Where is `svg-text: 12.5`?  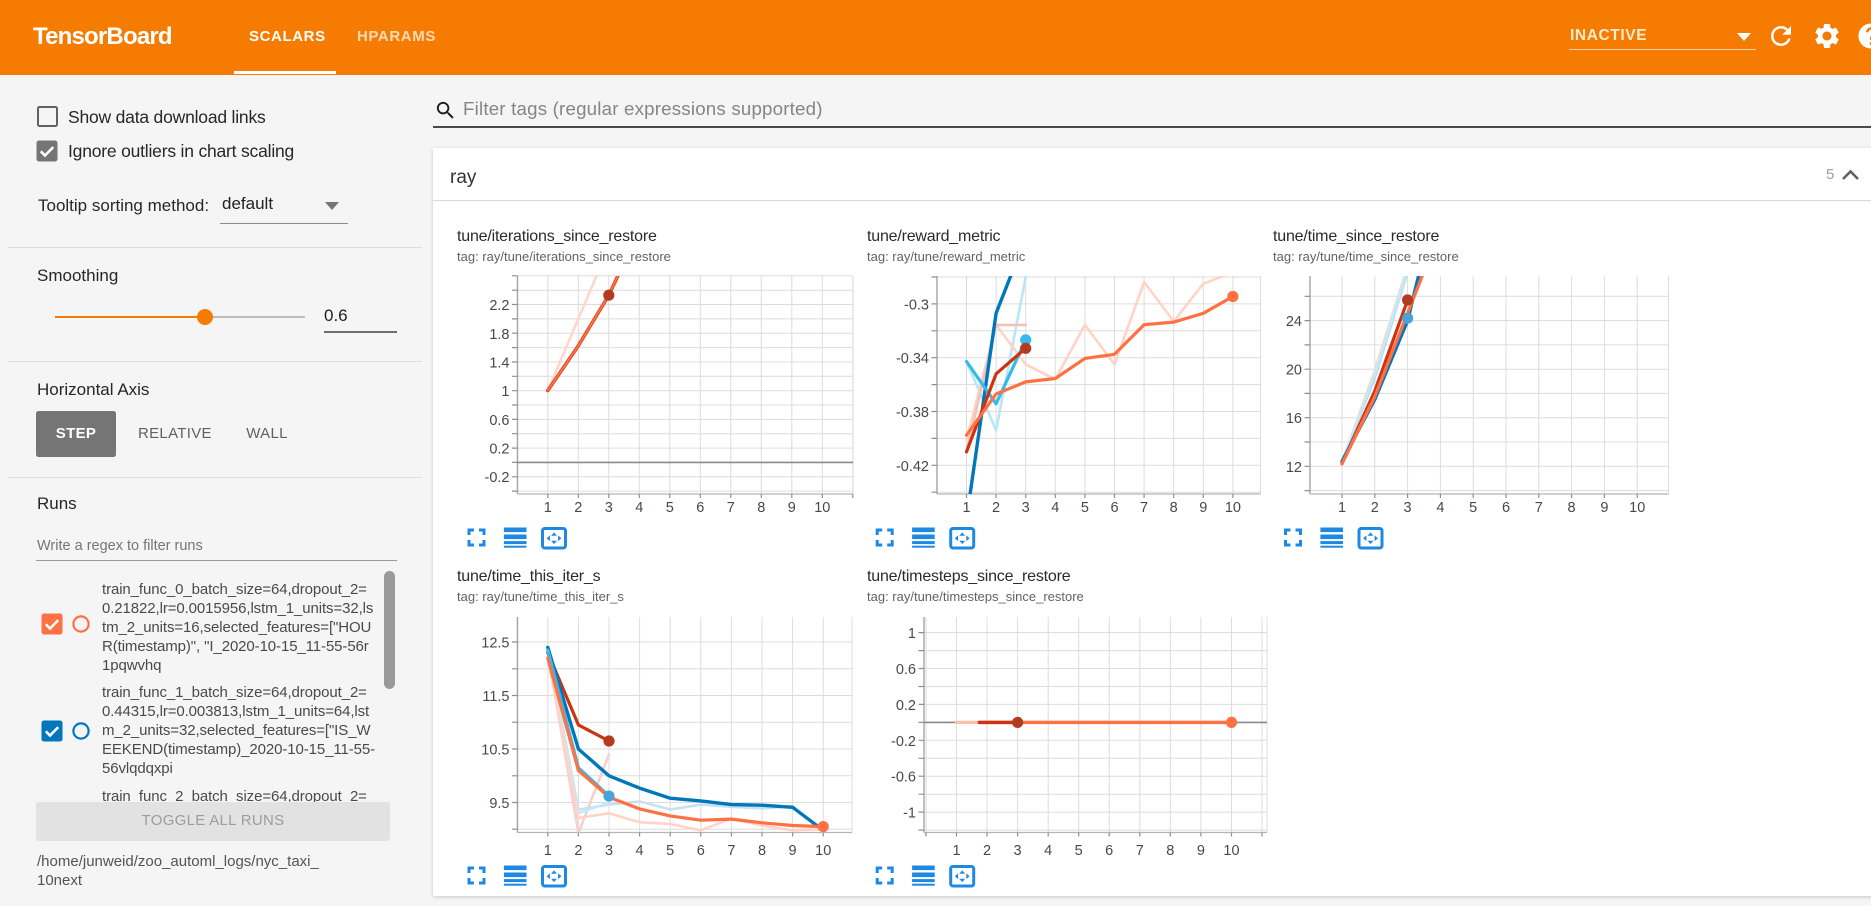
svg-text: 12.5 is located at coordinates (495, 644).